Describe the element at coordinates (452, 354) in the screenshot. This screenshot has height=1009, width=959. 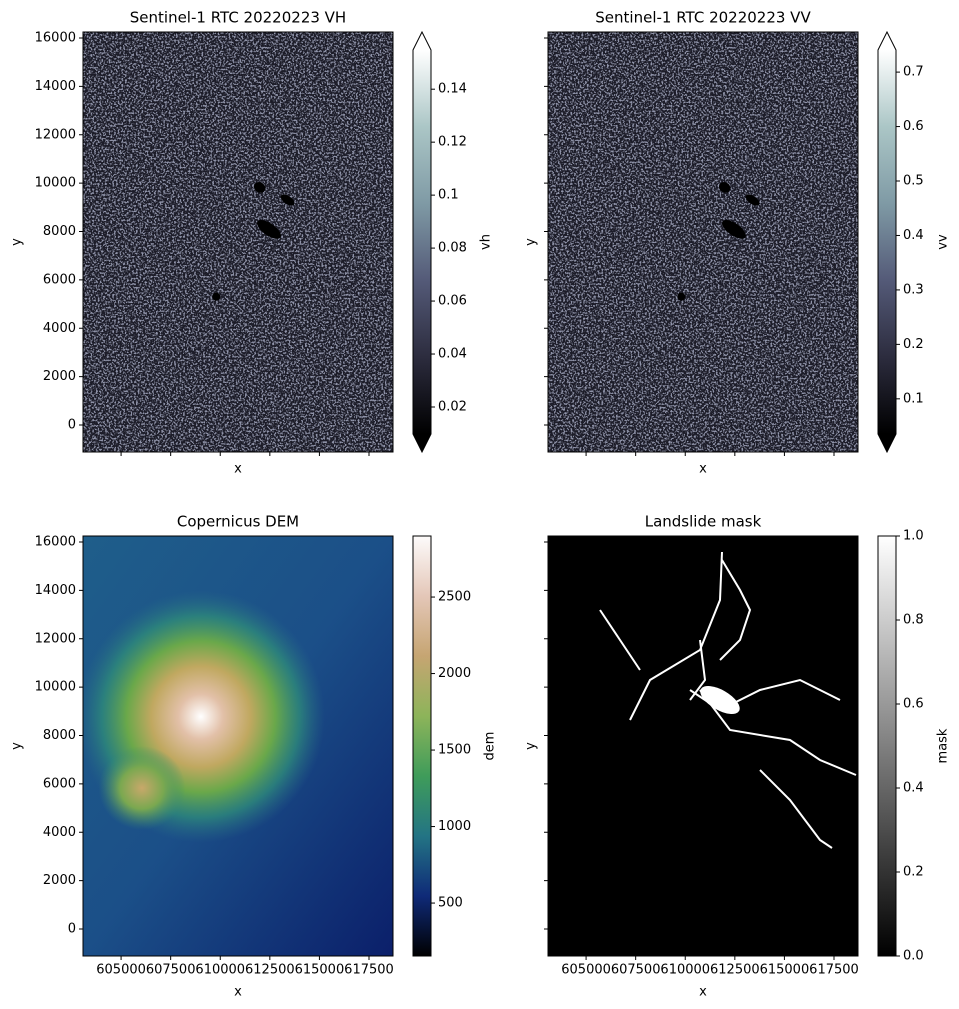
I see `colorbar-tick-label: 0.04` at that location.